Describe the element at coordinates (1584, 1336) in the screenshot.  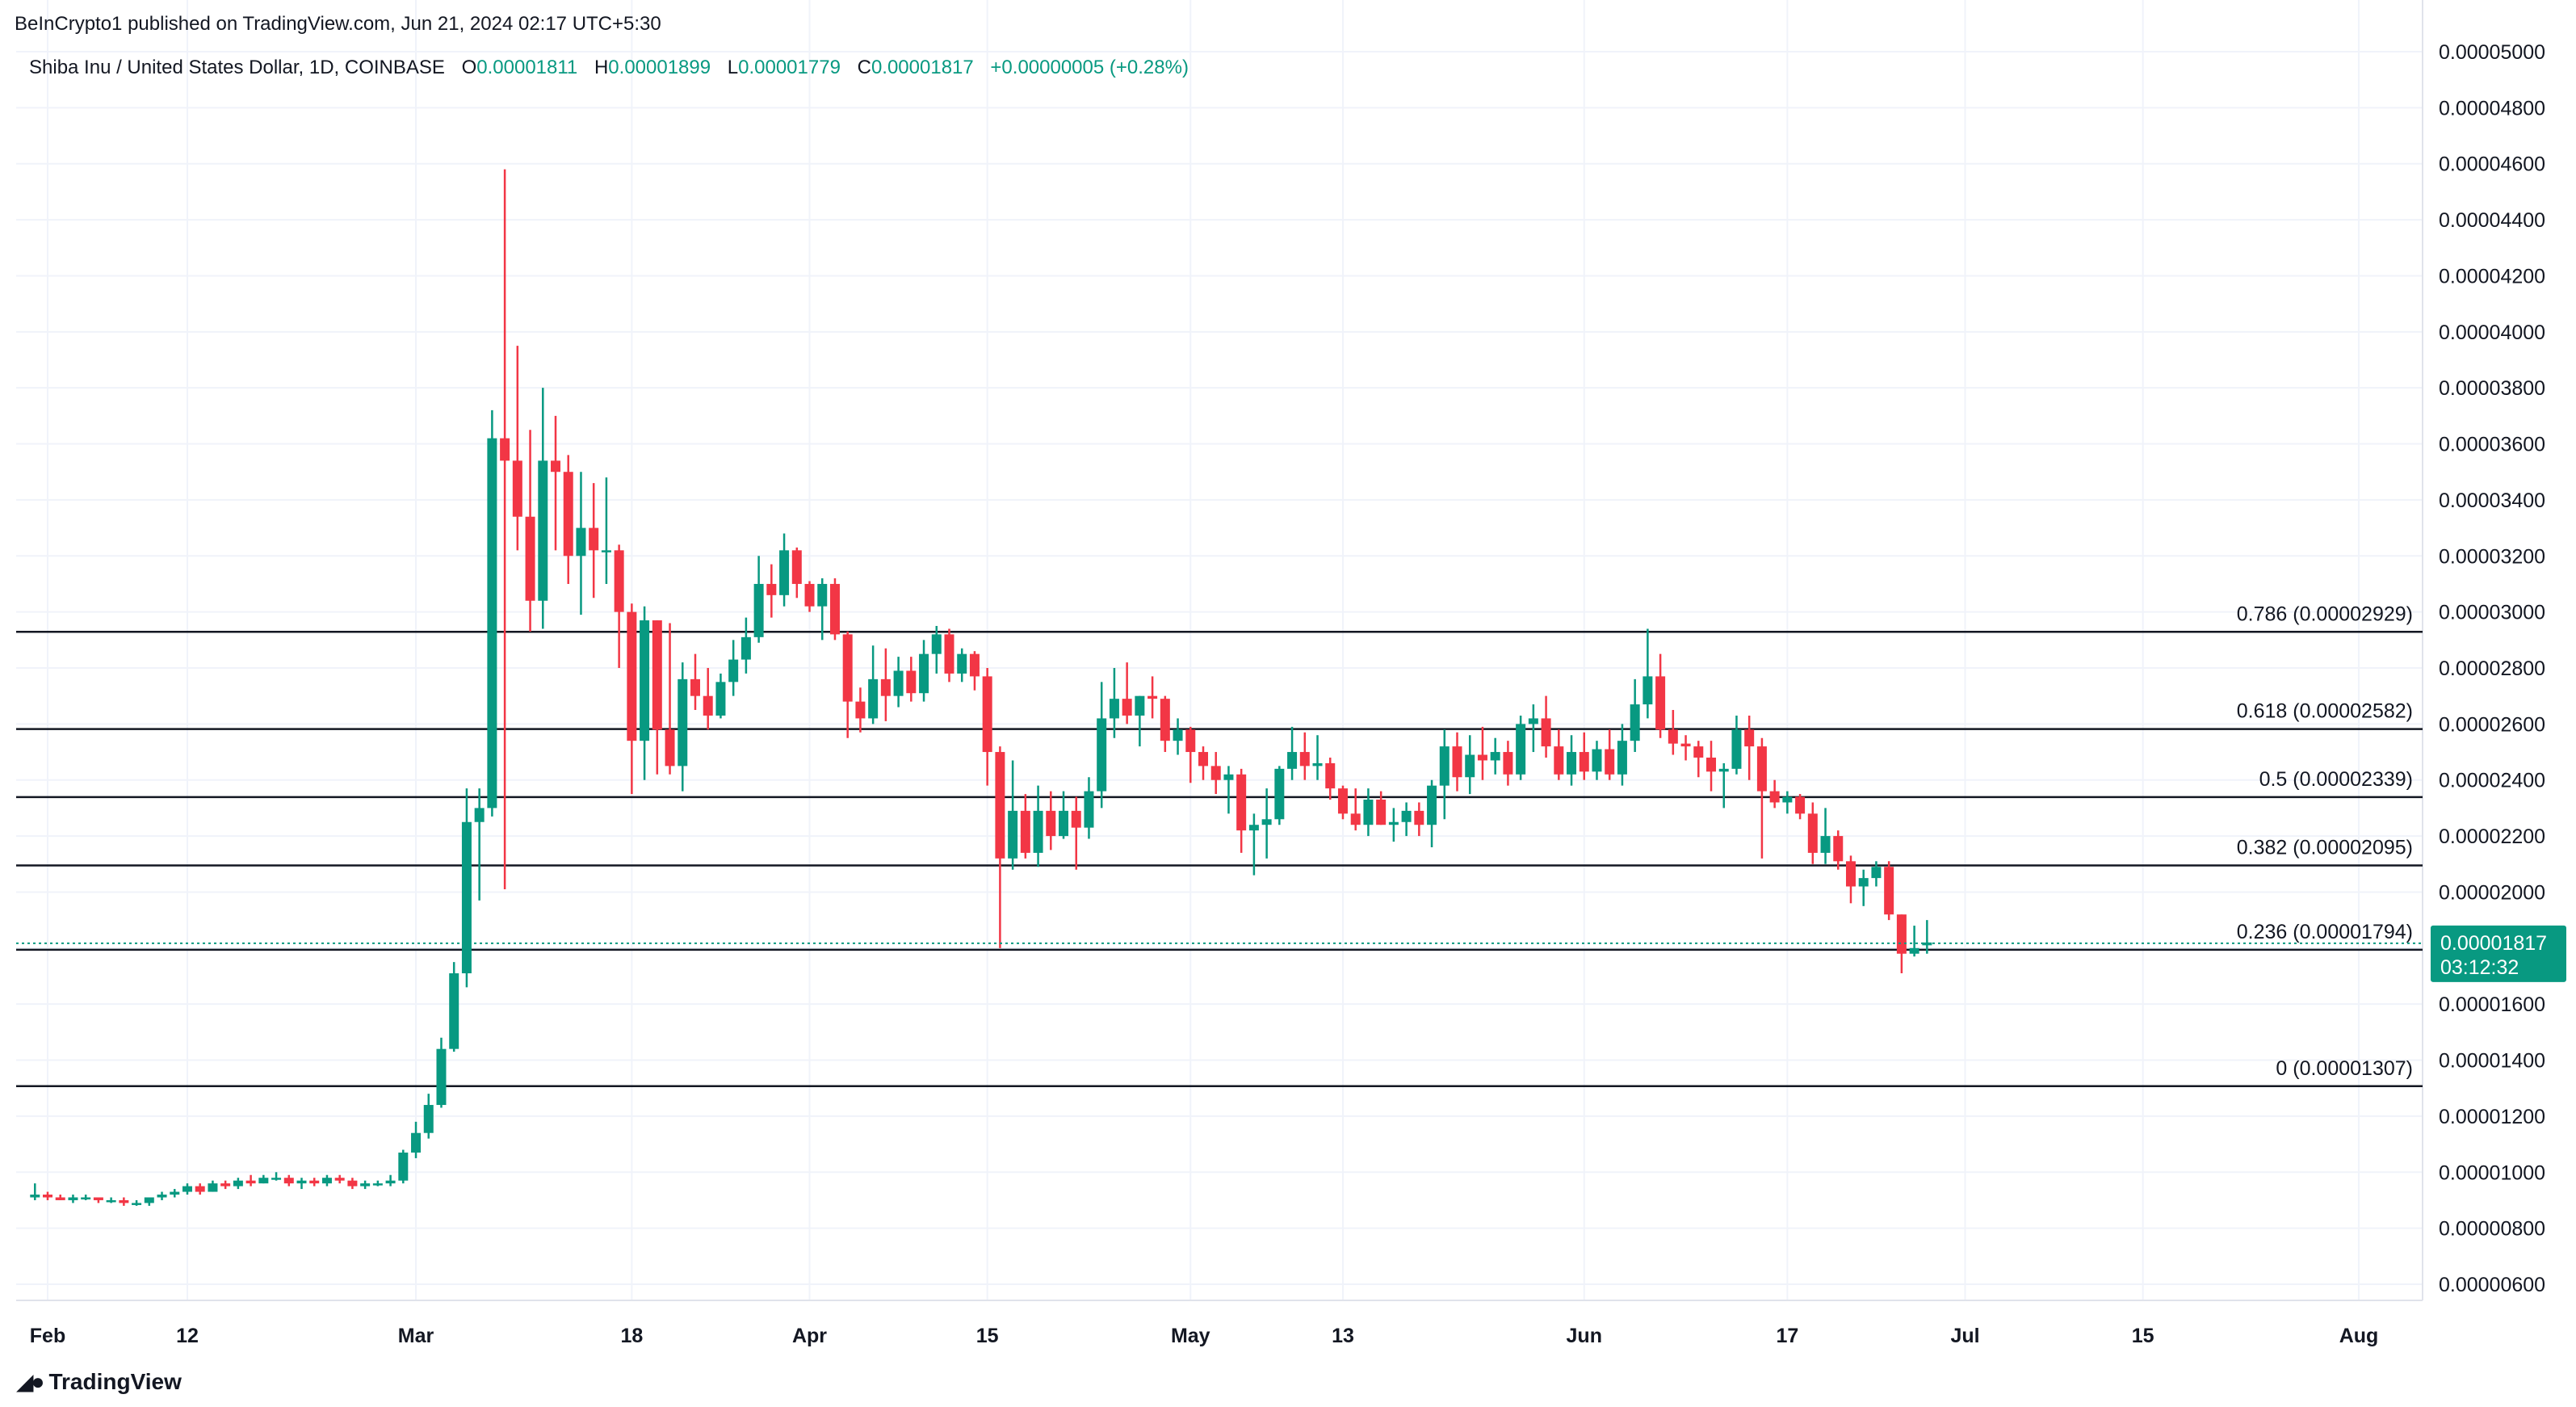
I see `time-tick-label: Jun` at that location.